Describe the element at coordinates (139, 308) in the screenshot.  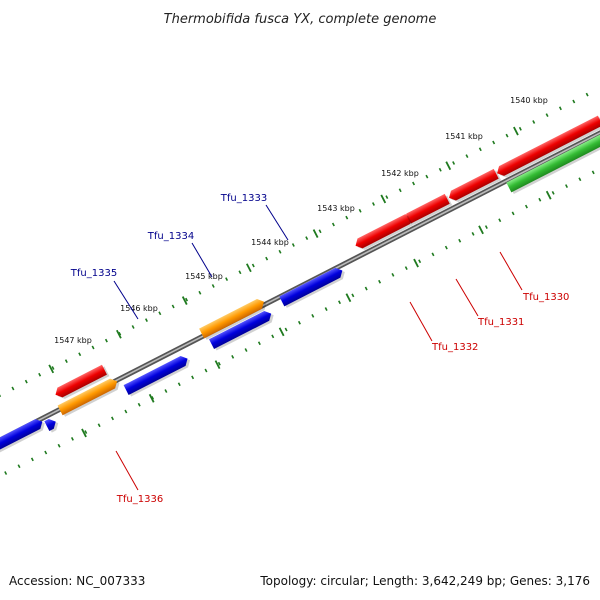
I see `tick-label: 1546 kbp` at that location.